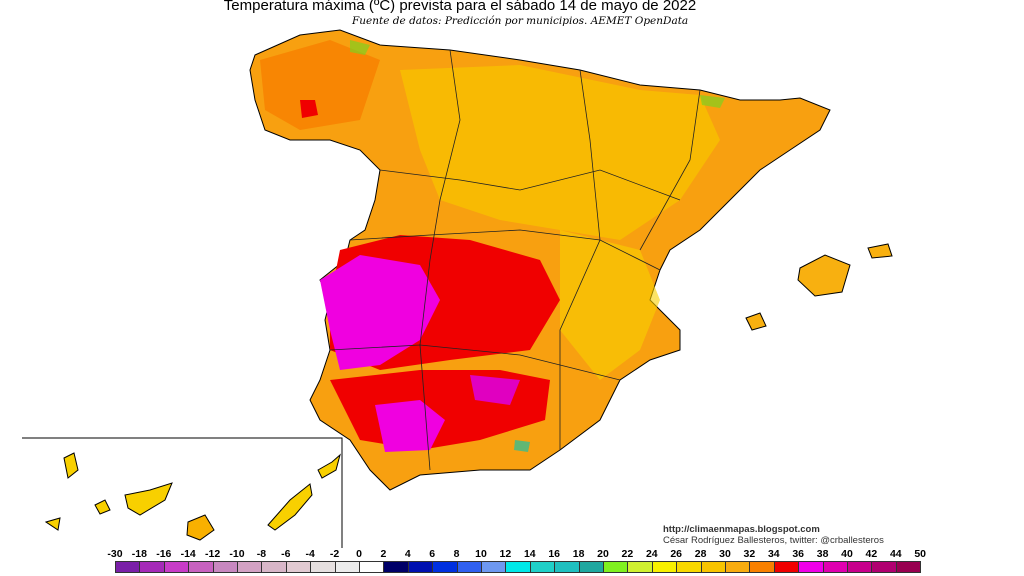 The width and height of the screenshot is (1024, 576). I want to click on legend-label: 20, so click(603, 554).